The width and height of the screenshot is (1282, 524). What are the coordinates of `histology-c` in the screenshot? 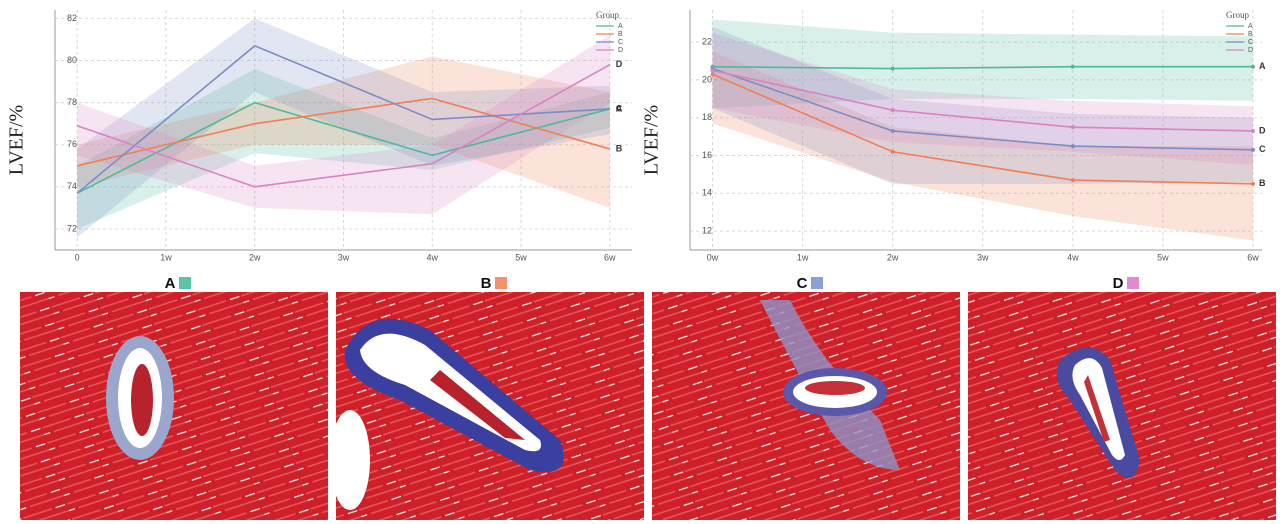 It's located at (806, 406).